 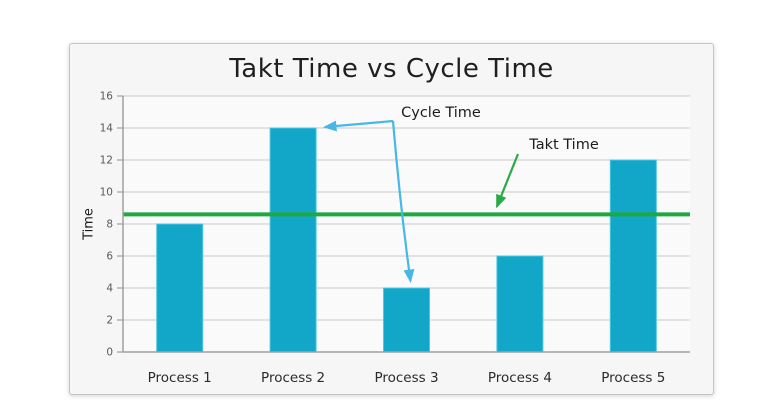 What do you see at coordinates (89, 224) in the screenshot?
I see `y-axis-title: Time` at bounding box center [89, 224].